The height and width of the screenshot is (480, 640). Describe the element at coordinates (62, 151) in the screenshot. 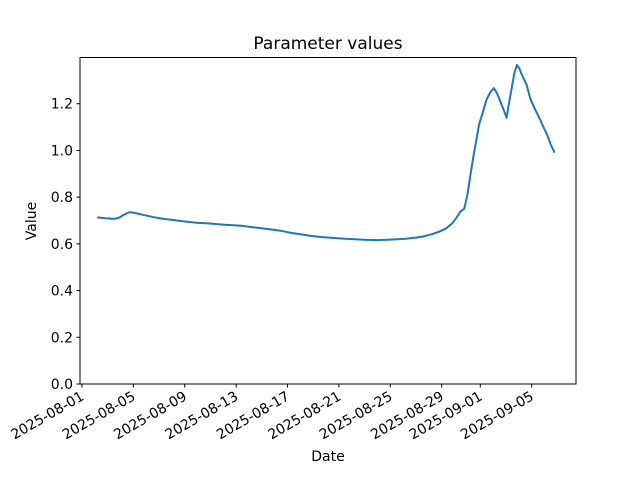

I see `y-tick-label: 1.0` at that location.